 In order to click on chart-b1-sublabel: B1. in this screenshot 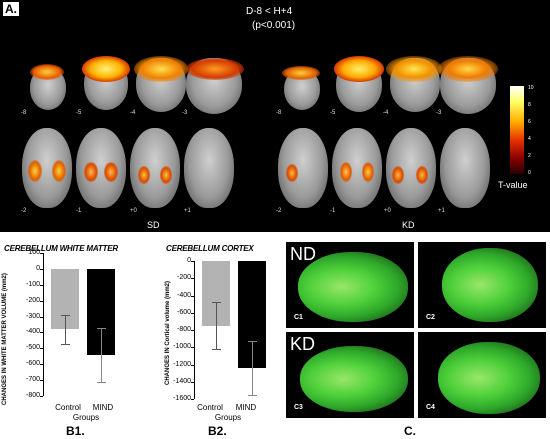, I will do `click(75, 431)`.